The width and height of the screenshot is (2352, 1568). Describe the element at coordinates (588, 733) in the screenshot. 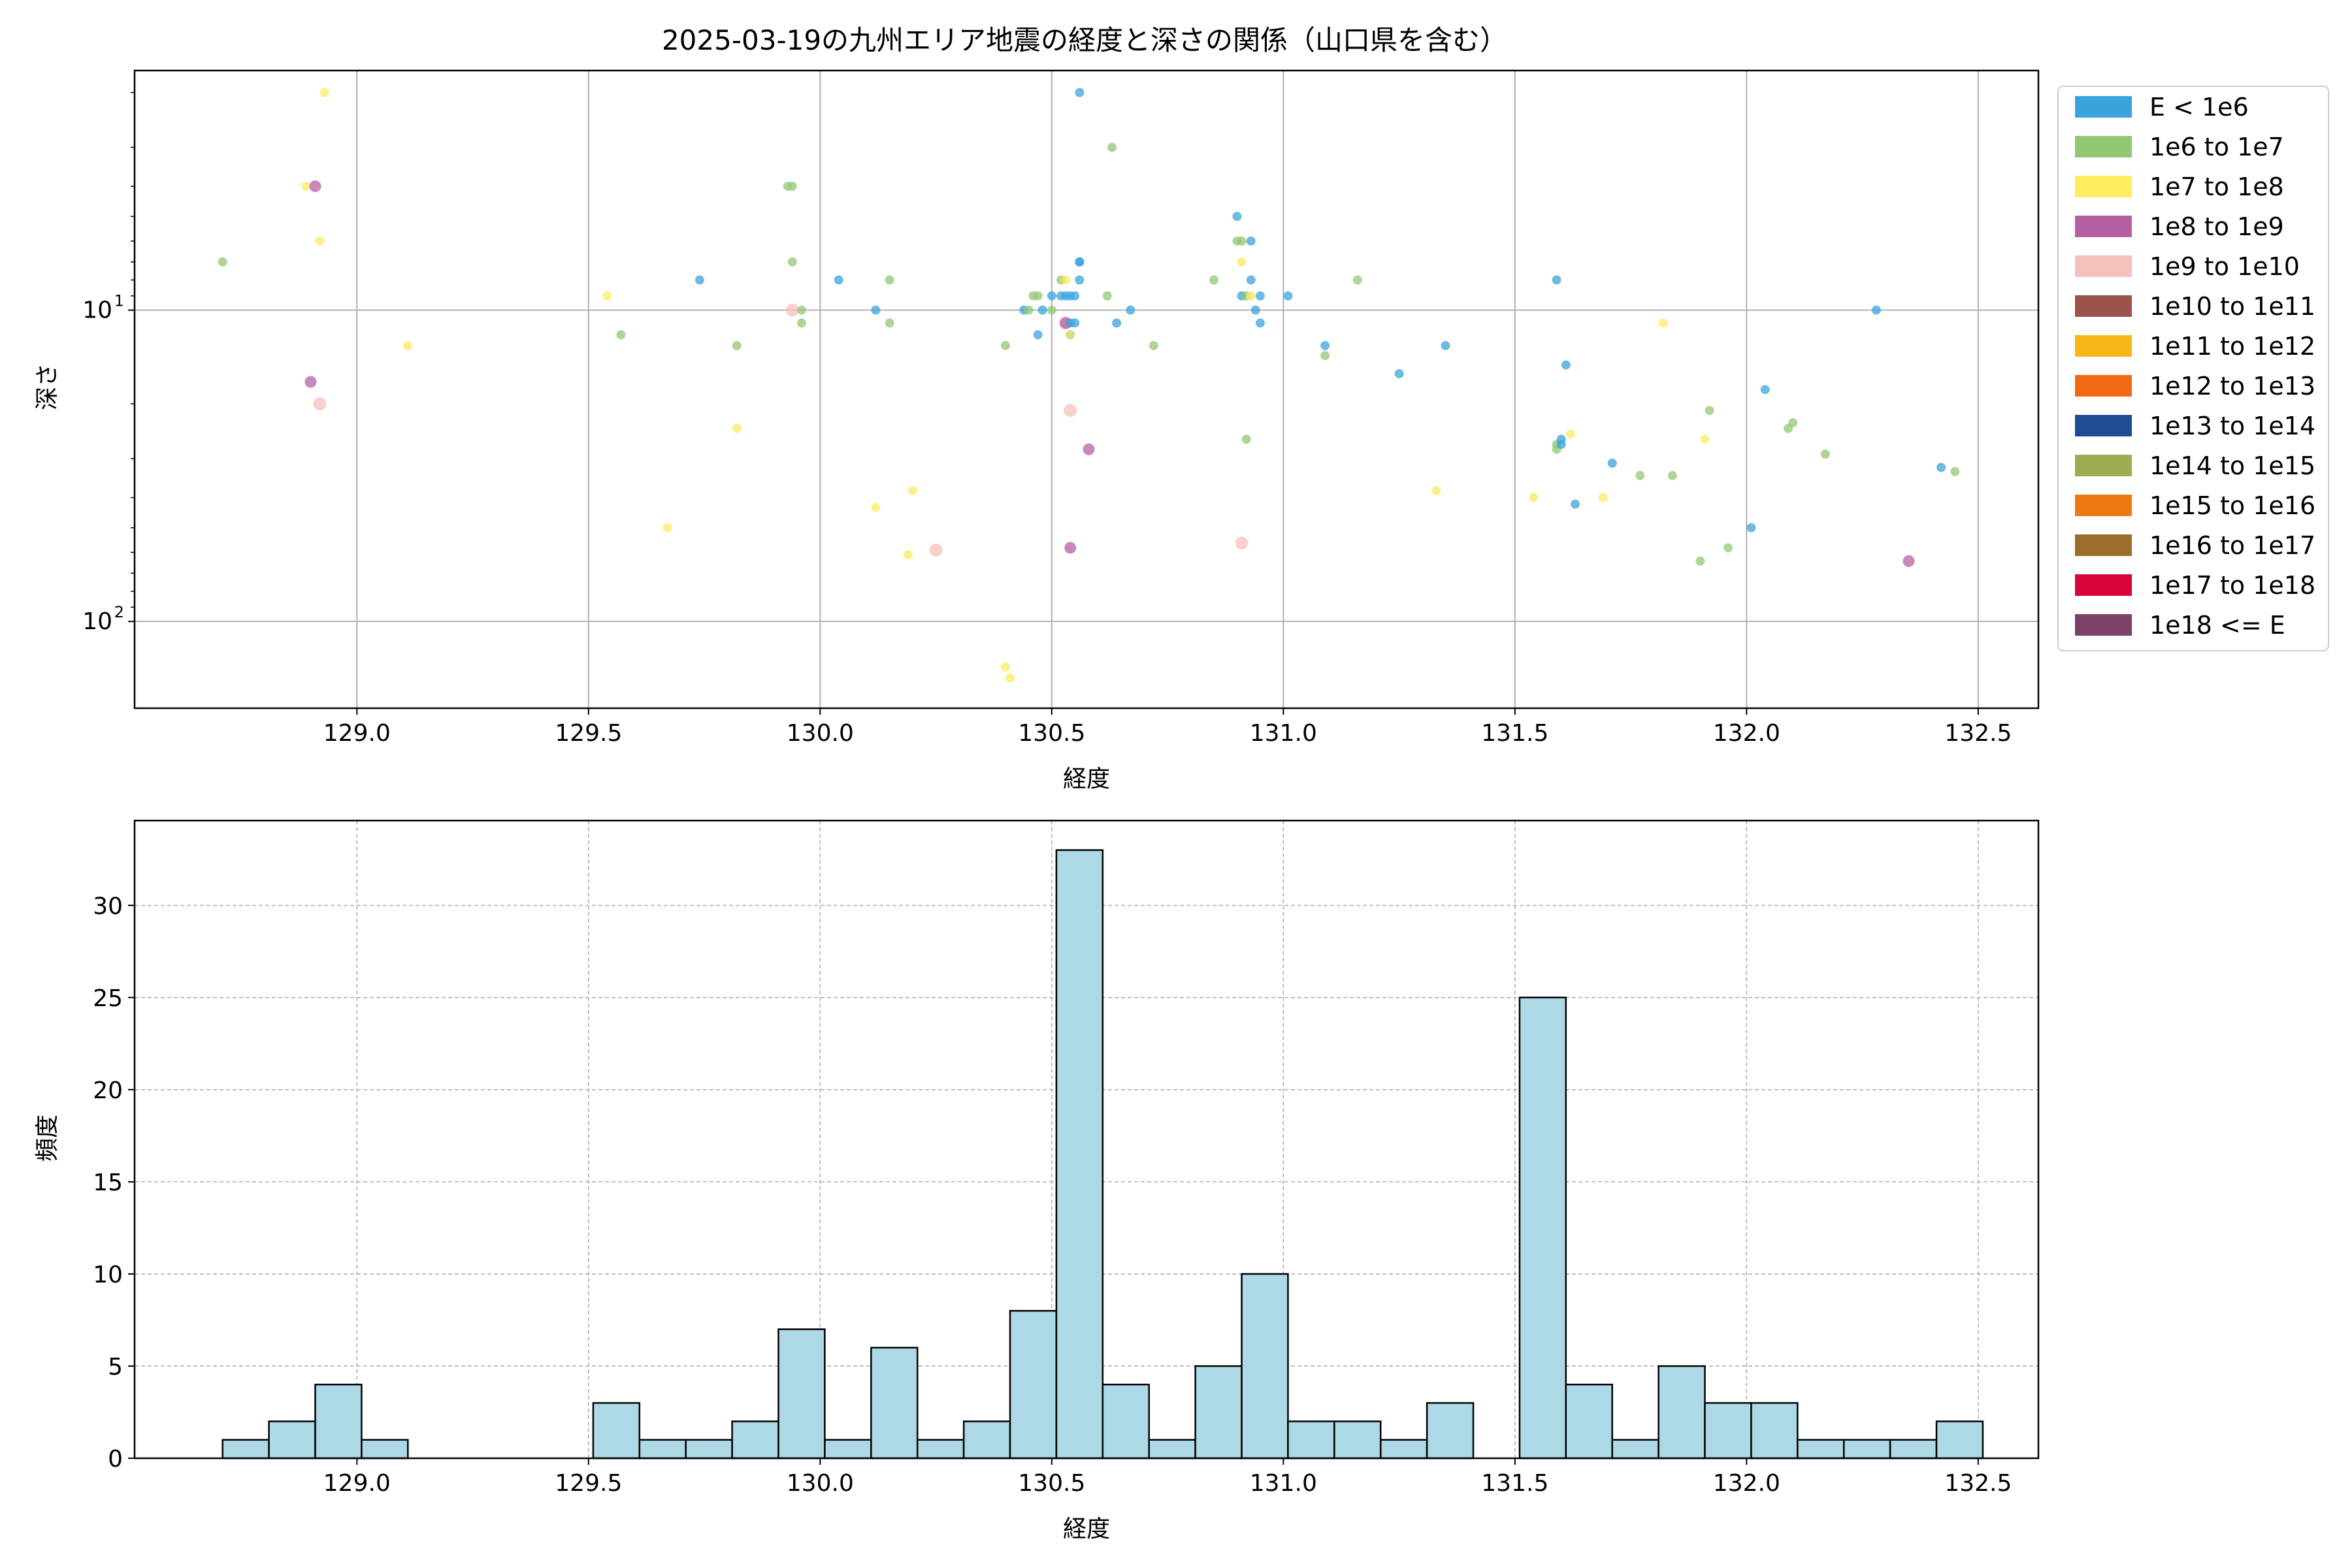

I see `scatter-x-tick-label: 129.5` at that location.